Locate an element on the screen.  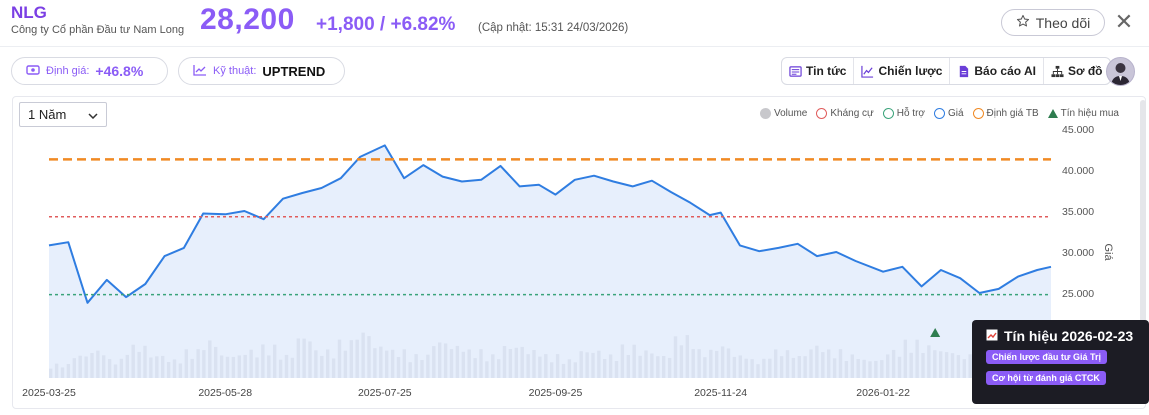
y-axis-label: Giá is located at coordinates (1108, 252).